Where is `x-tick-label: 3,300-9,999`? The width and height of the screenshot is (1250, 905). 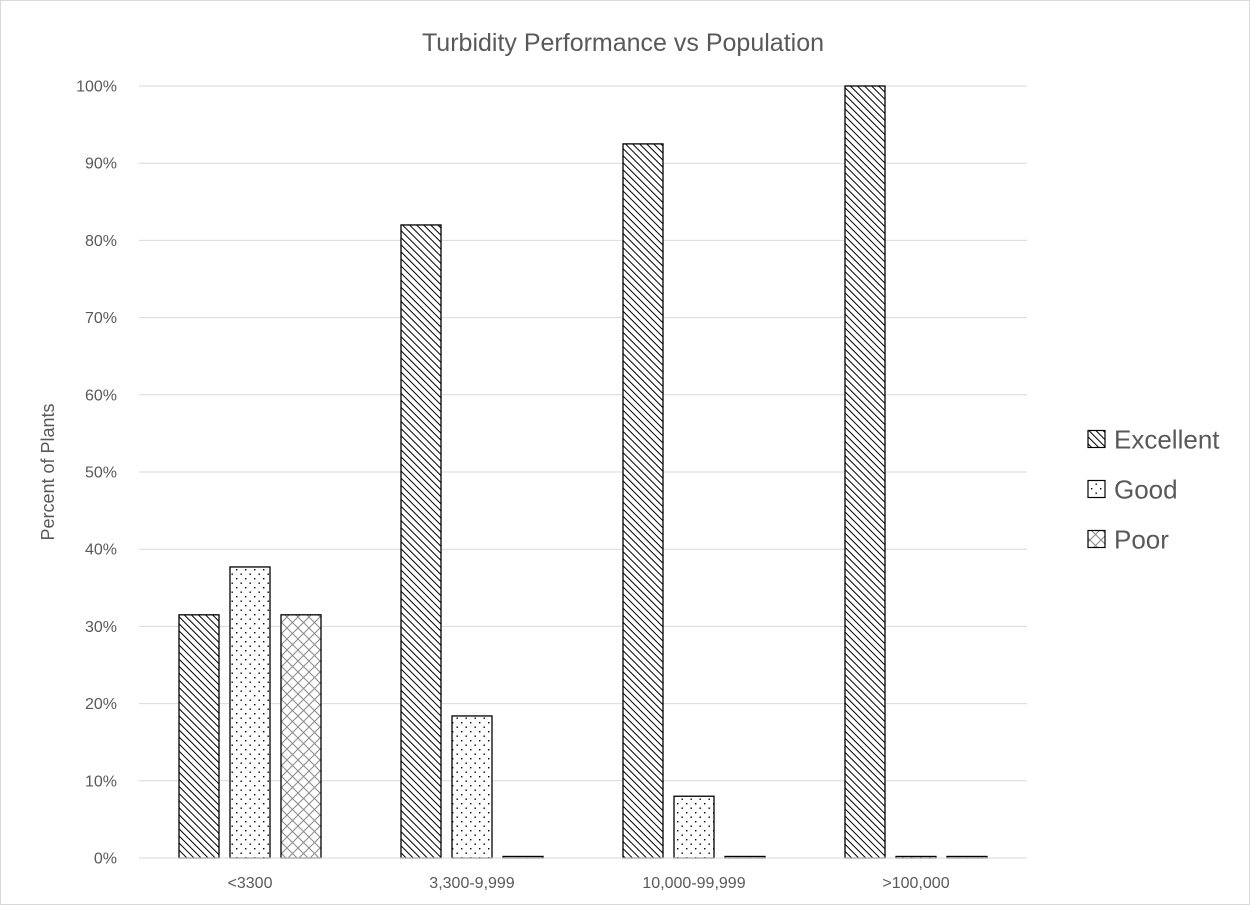 x-tick-label: 3,300-9,999 is located at coordinates (472, 883).